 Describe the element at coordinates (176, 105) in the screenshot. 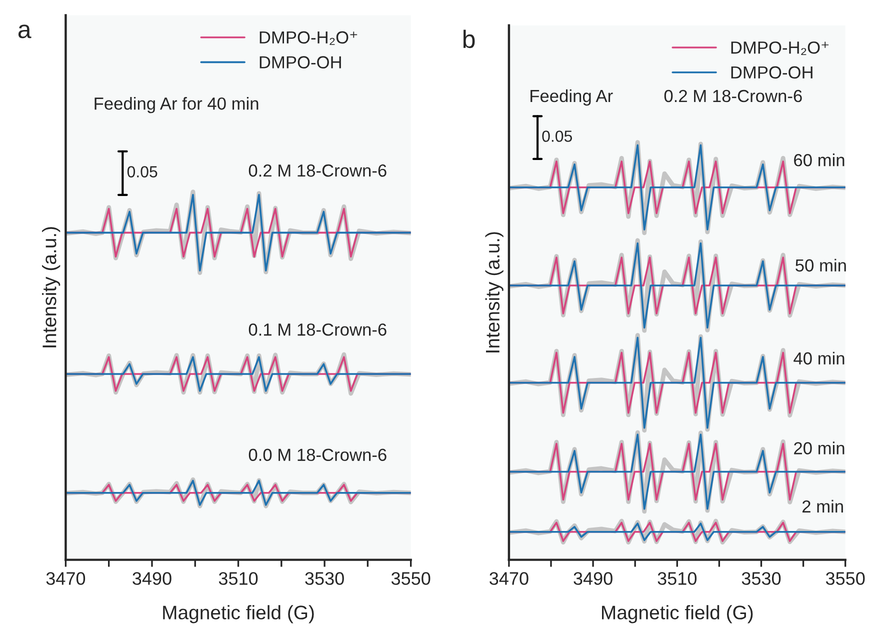

I see `text: Feeding Ar for 40 min` at that location.